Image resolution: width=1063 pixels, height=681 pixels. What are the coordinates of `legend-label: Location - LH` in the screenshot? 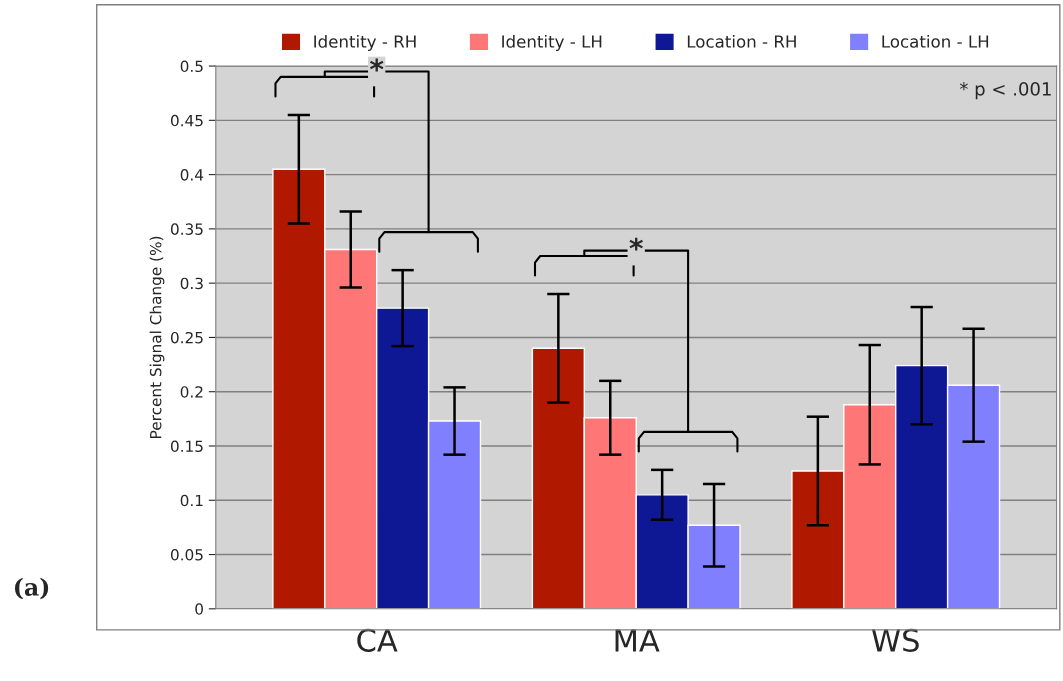 It's located at (935, 41).